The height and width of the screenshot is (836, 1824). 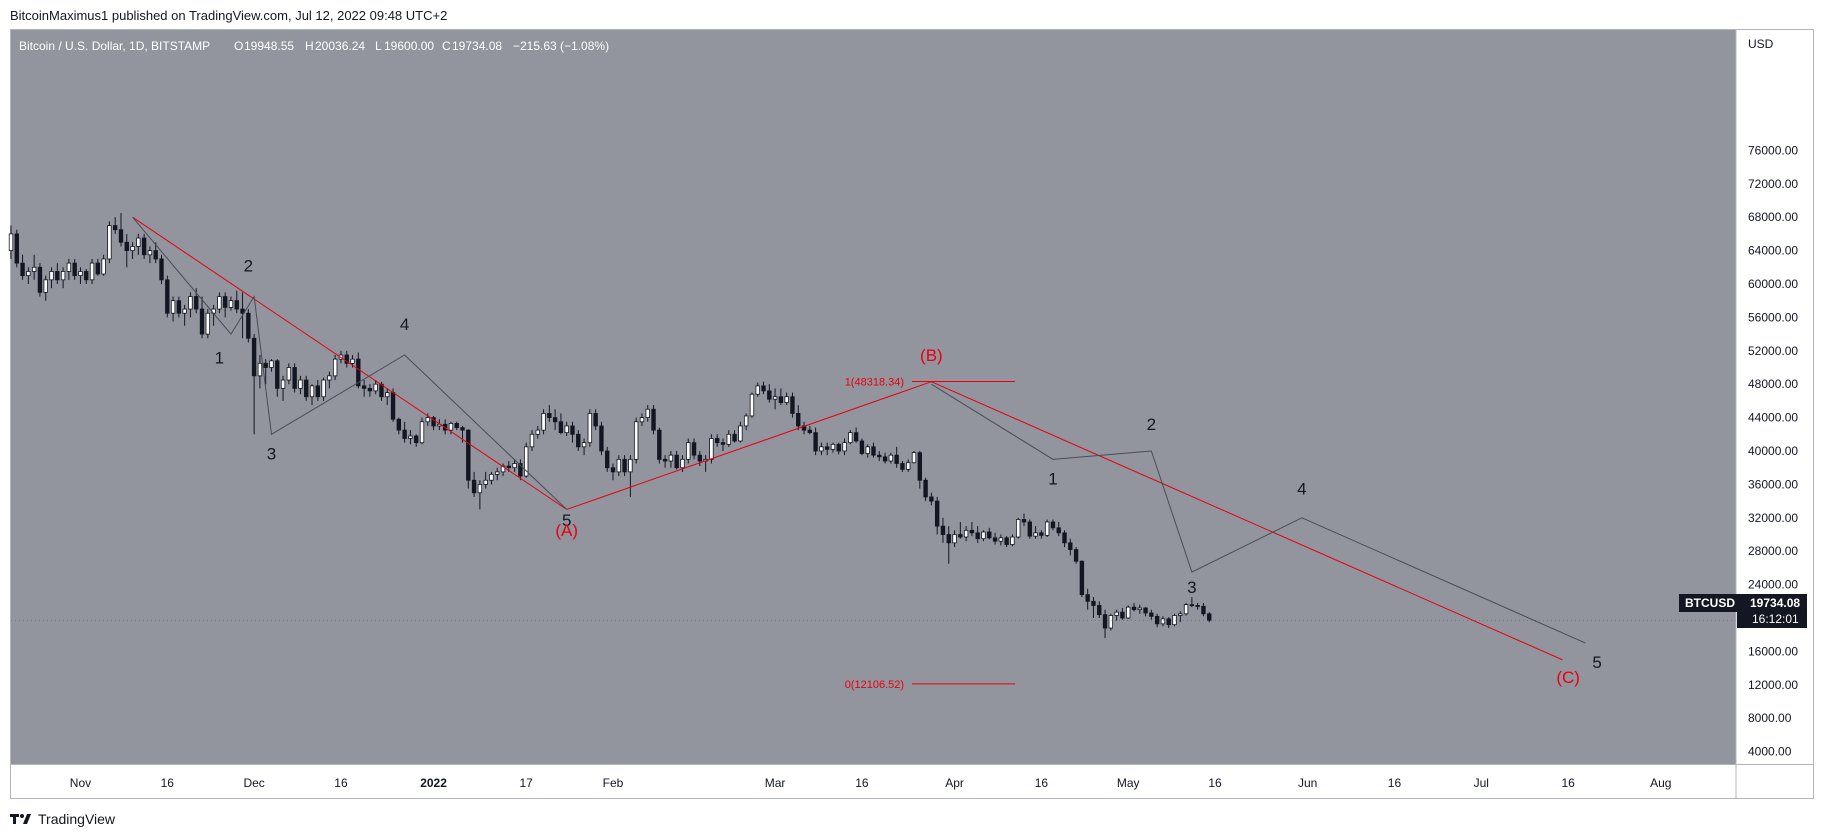 I want to click on wave-label: (A), so click(x=566, y=530).